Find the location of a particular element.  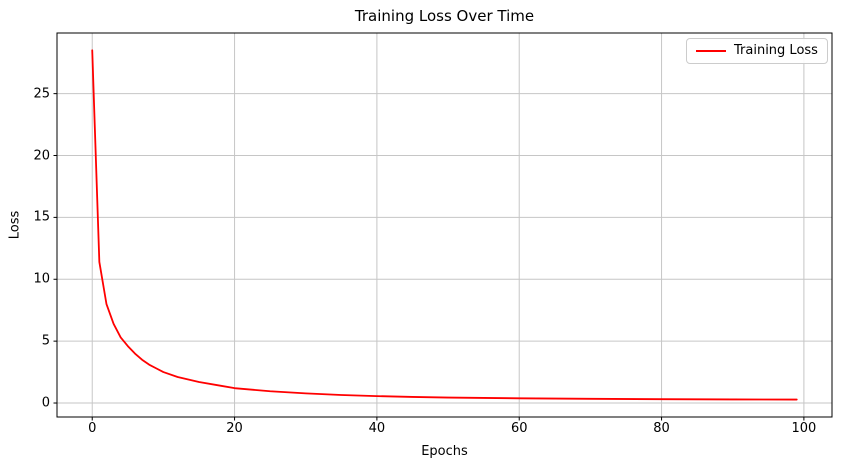

x-tick-label-20: 20 is located at coordinates (234, 428).